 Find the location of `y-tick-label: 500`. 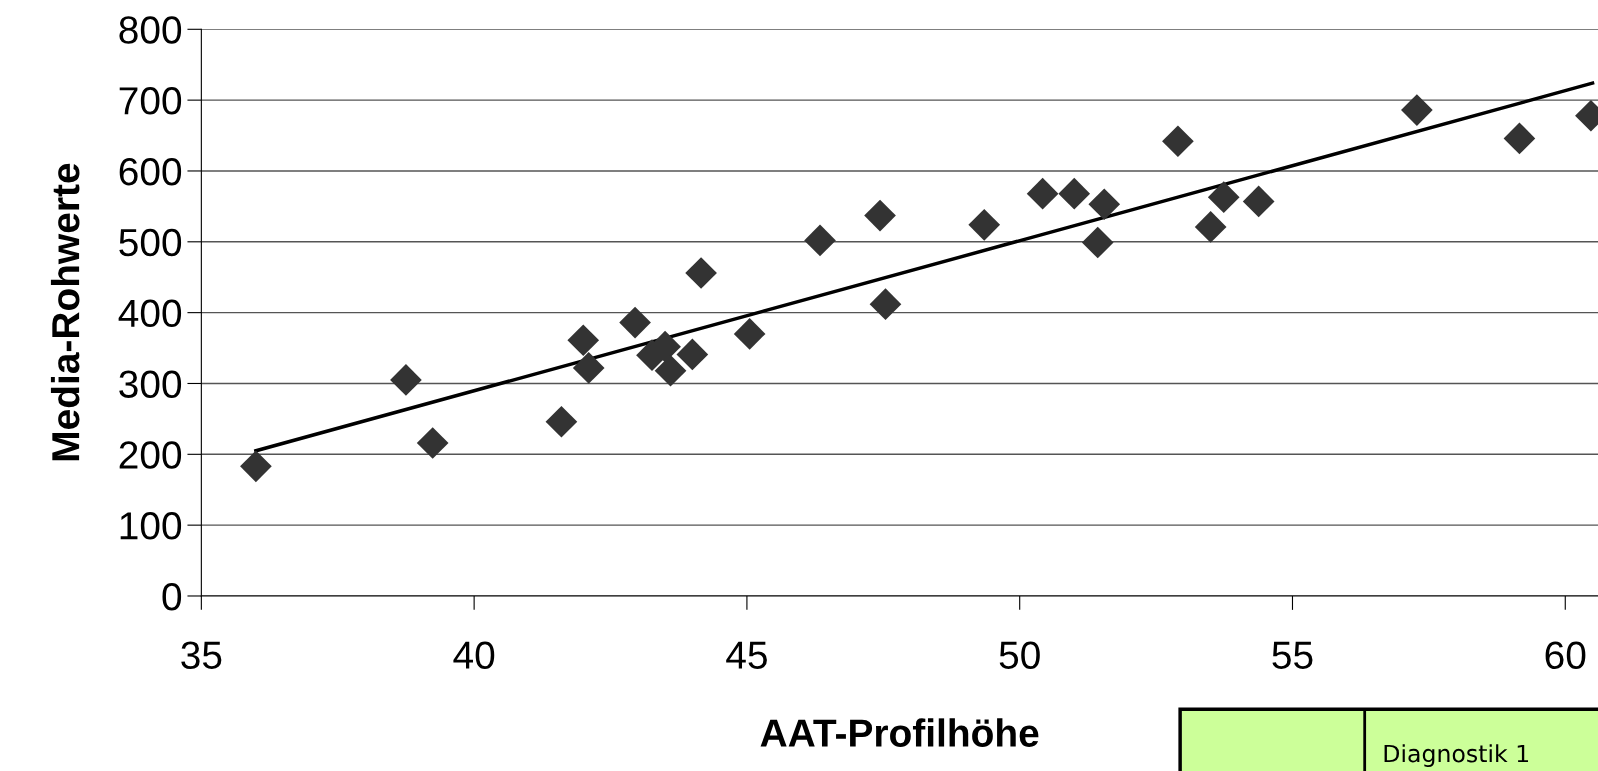

y-tick-label: 500 is located at coordinates (150, 242).